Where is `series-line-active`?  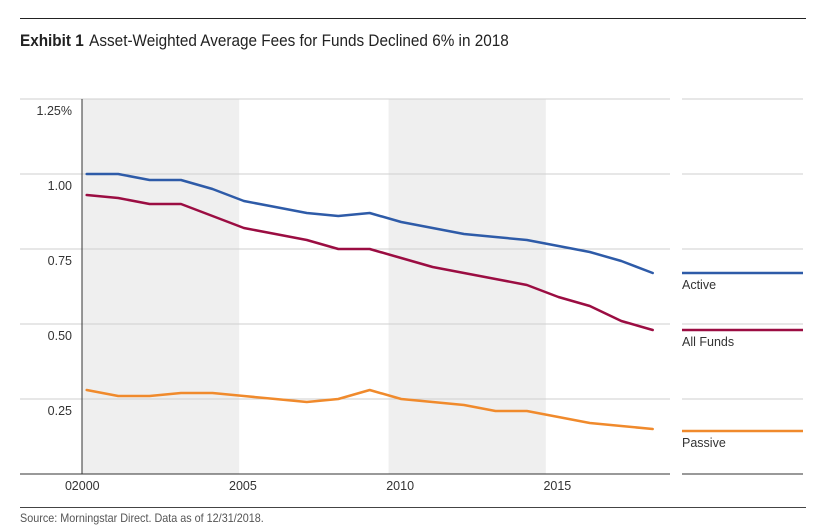 series-line-active is located at coordinates (369, 223).